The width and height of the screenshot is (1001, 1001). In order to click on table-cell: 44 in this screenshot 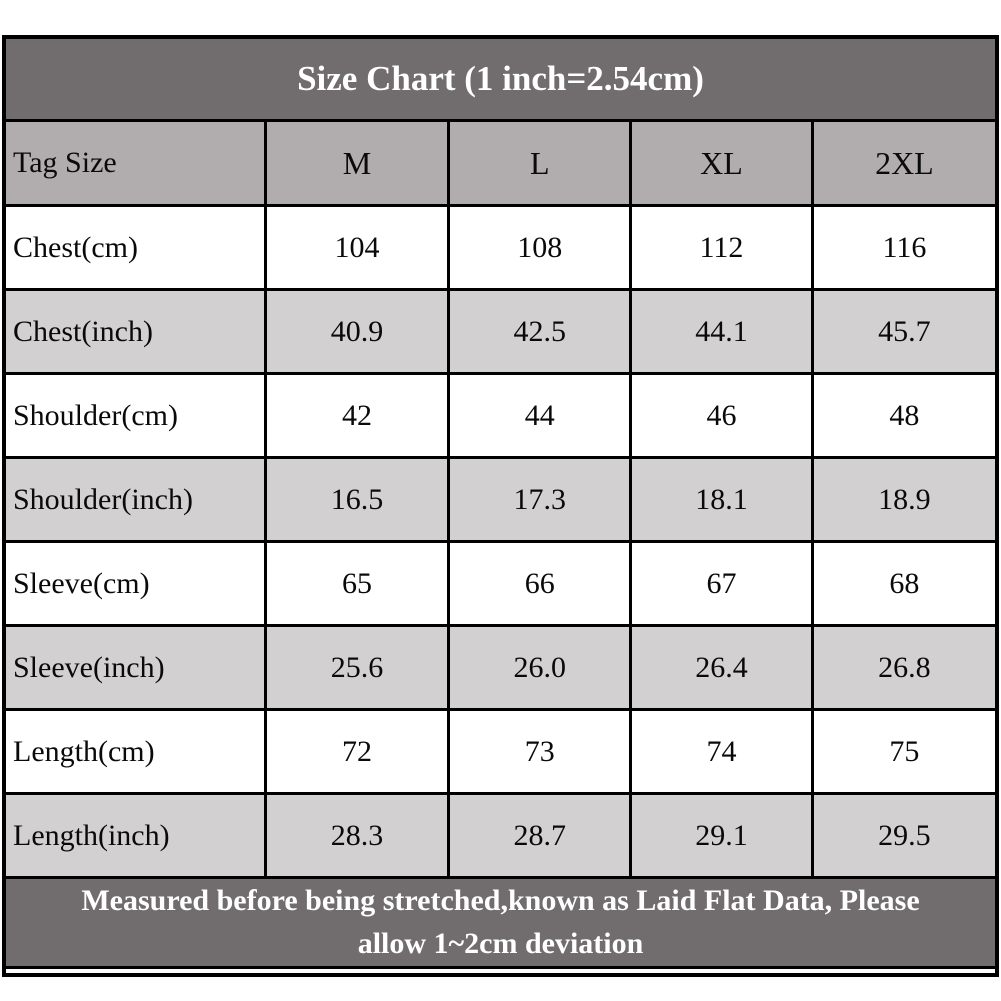, I will do `click(540, 415)`.